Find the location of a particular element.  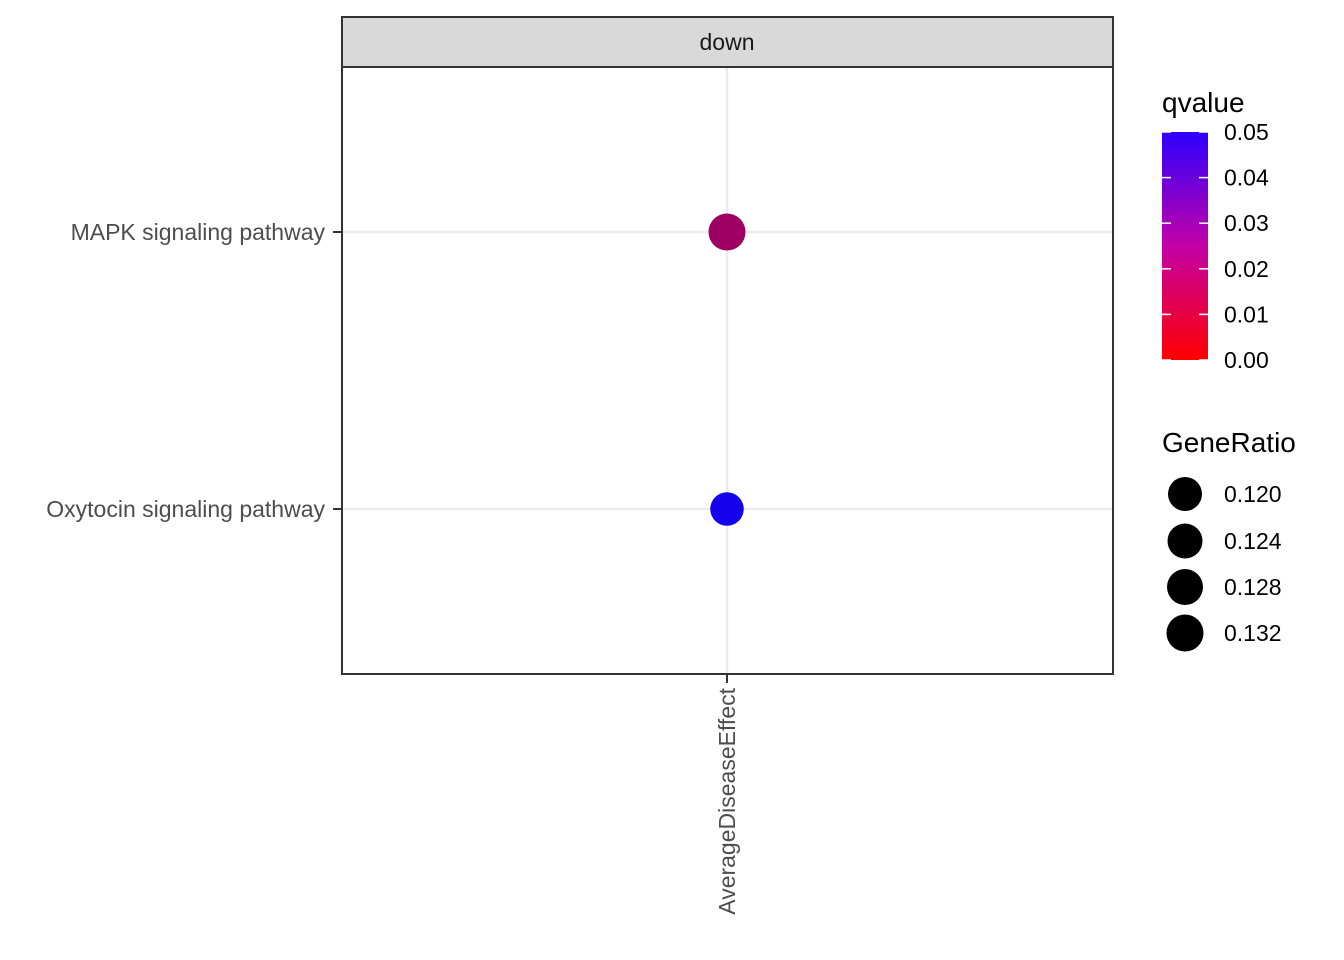

x-axis: AverageDiseaseEffect is located at coordinates (727, 794).